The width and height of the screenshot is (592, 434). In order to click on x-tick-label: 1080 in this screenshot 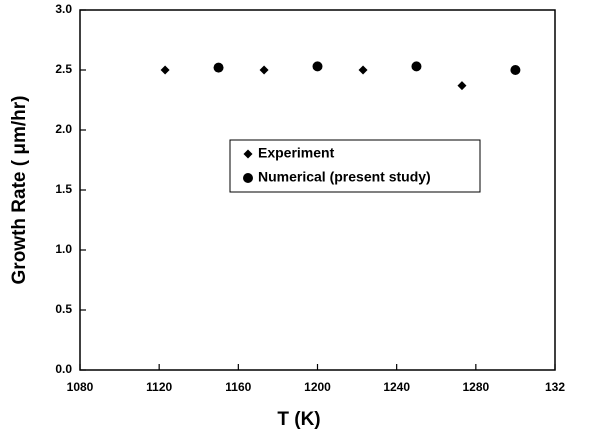, I will do `click(80, 387)`.